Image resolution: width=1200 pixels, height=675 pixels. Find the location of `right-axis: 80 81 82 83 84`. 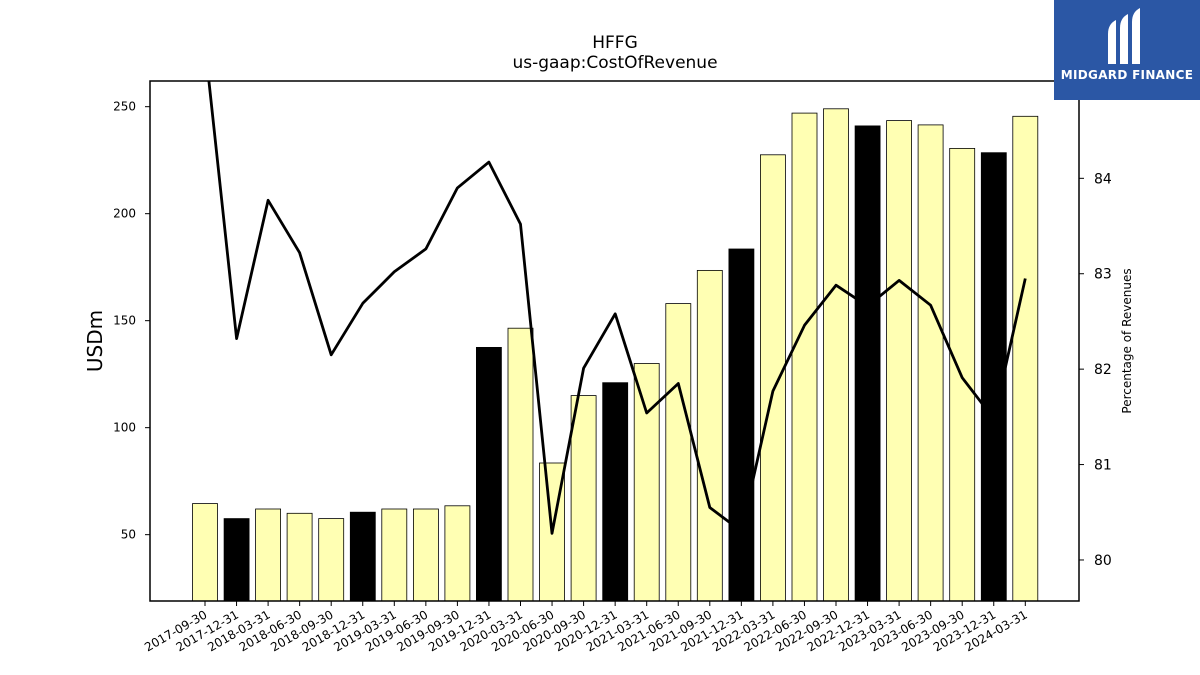

right-axis: 80 81 82 83 84 is located at coordinates (1095, 370).